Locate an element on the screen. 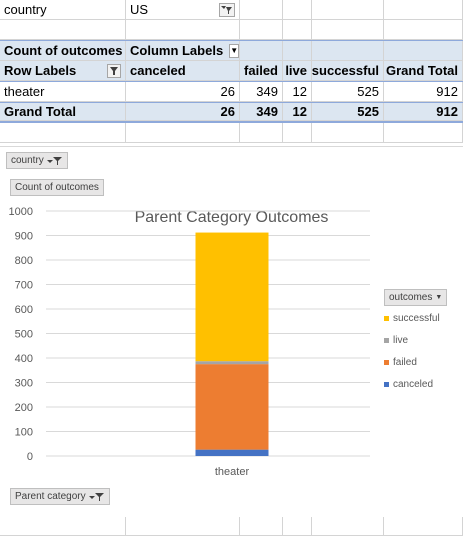  y-tick-label: 300 is located at coordinates (24, 384).